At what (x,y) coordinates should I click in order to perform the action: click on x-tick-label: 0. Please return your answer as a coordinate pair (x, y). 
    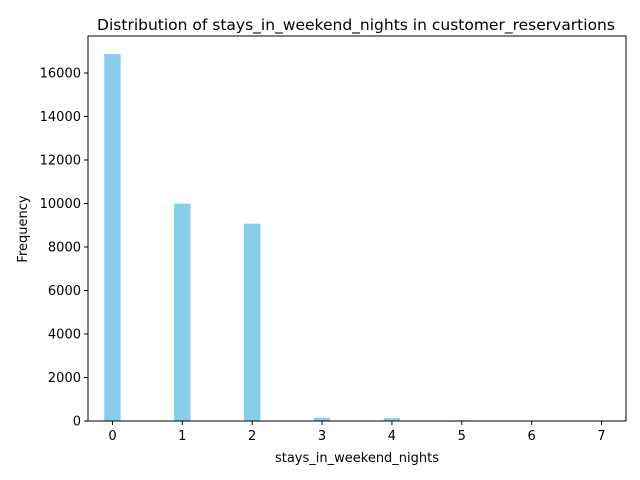
    Looking at the image, I should click on (112, 436).